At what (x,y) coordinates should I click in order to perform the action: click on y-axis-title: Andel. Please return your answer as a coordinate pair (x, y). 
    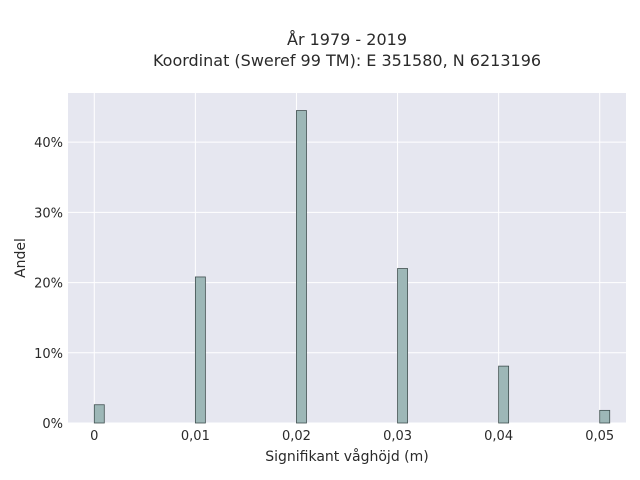
    Looking at the image, I should click on (21, 258).